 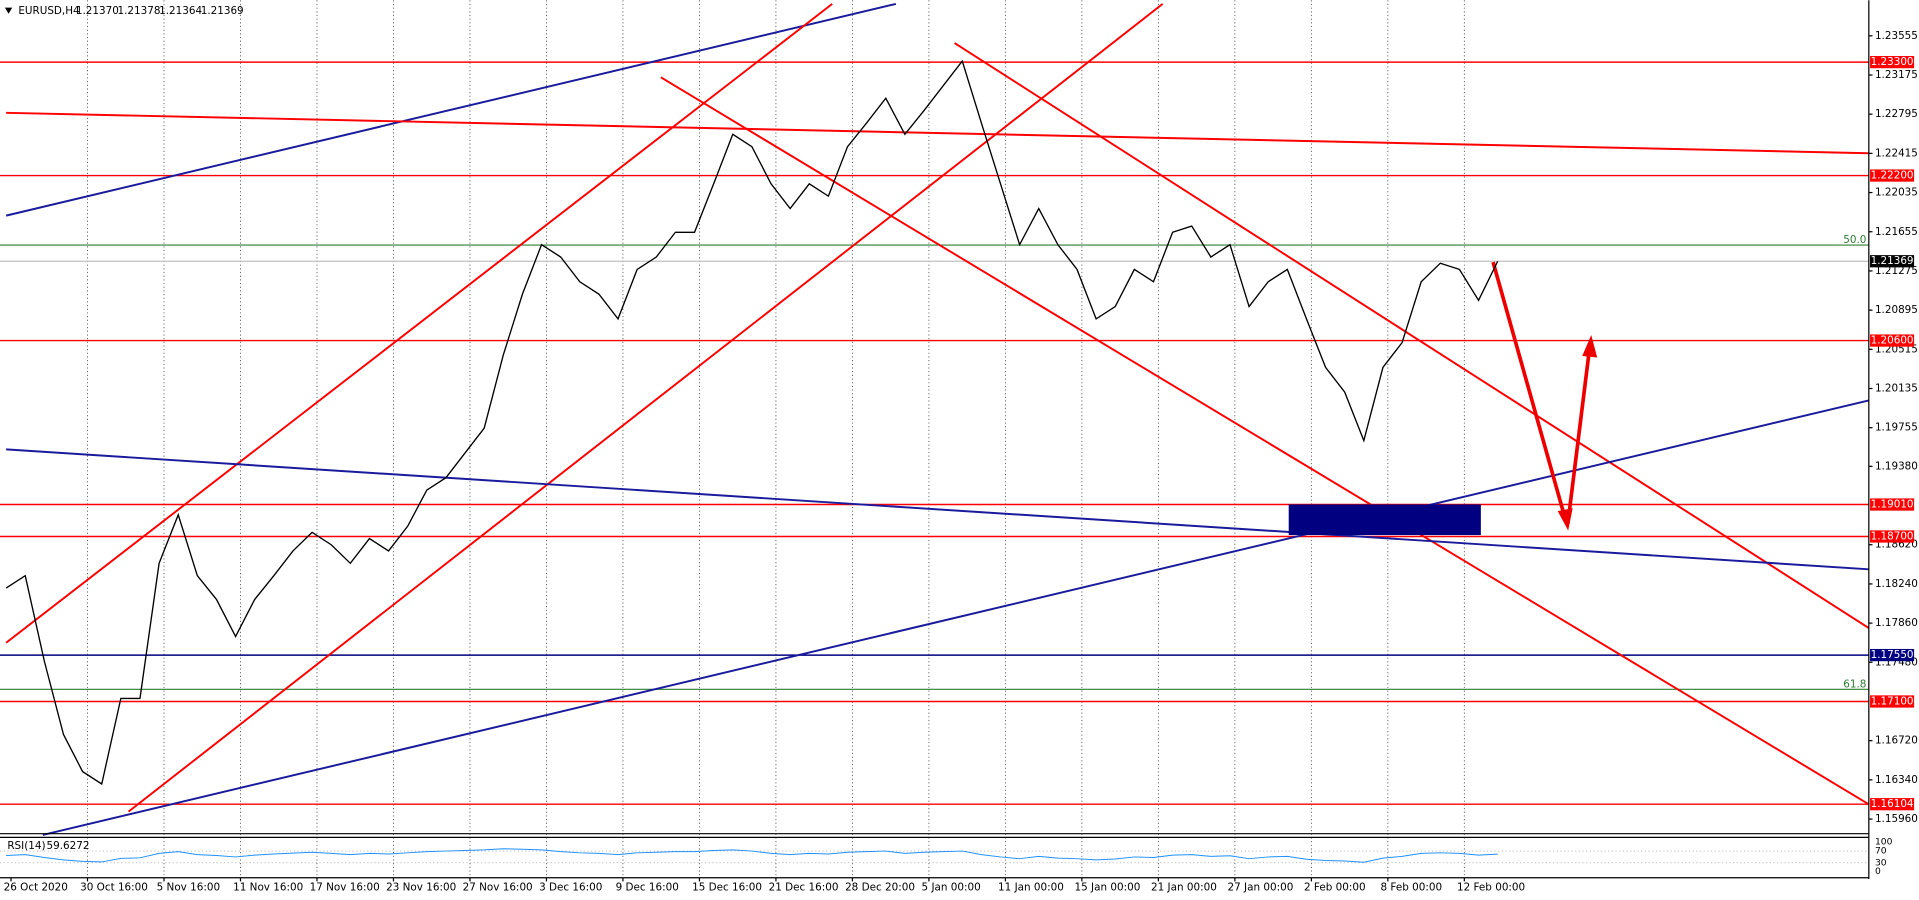 I want to click on zone-box, so click(x=1384, y=520).